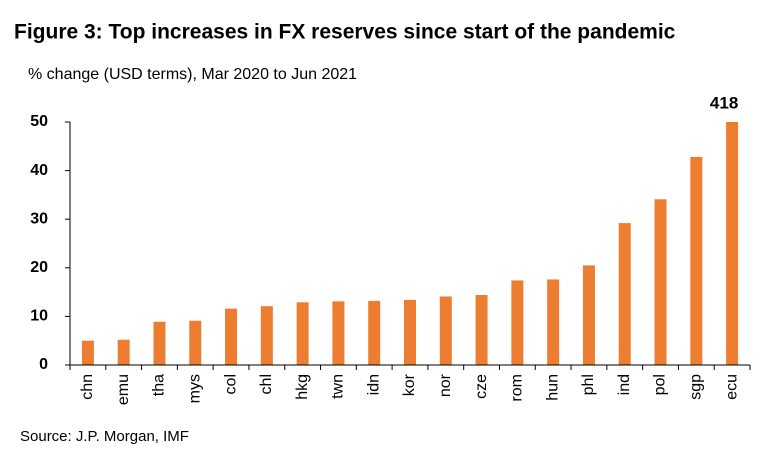  What do you see at coordinates (552, 387) in the screenshot?
I see `x-tick-label: hun` at bounding box center [552, 387].